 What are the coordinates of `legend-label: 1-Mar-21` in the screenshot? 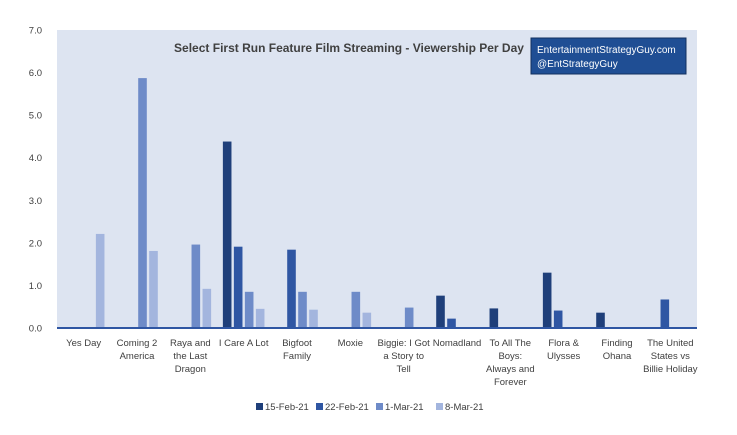 It's located at (404, 407).